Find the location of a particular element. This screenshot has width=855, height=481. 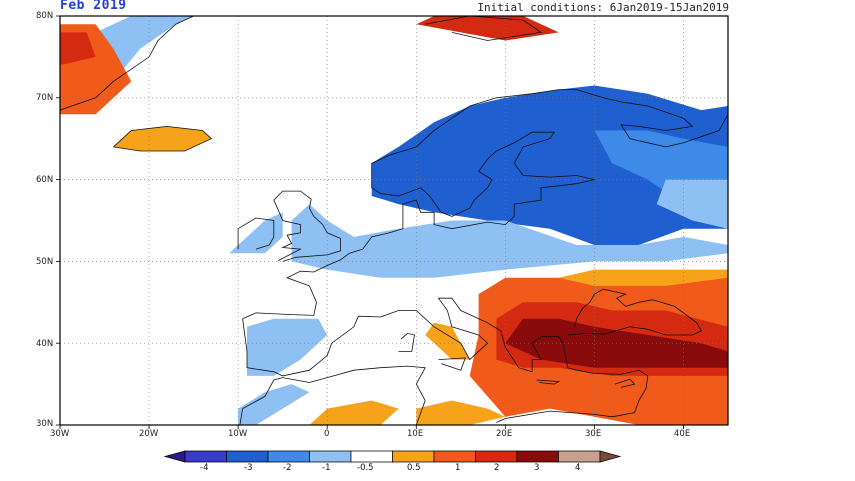

lat-label-60n: 60N is located at coordinates (45, 180).